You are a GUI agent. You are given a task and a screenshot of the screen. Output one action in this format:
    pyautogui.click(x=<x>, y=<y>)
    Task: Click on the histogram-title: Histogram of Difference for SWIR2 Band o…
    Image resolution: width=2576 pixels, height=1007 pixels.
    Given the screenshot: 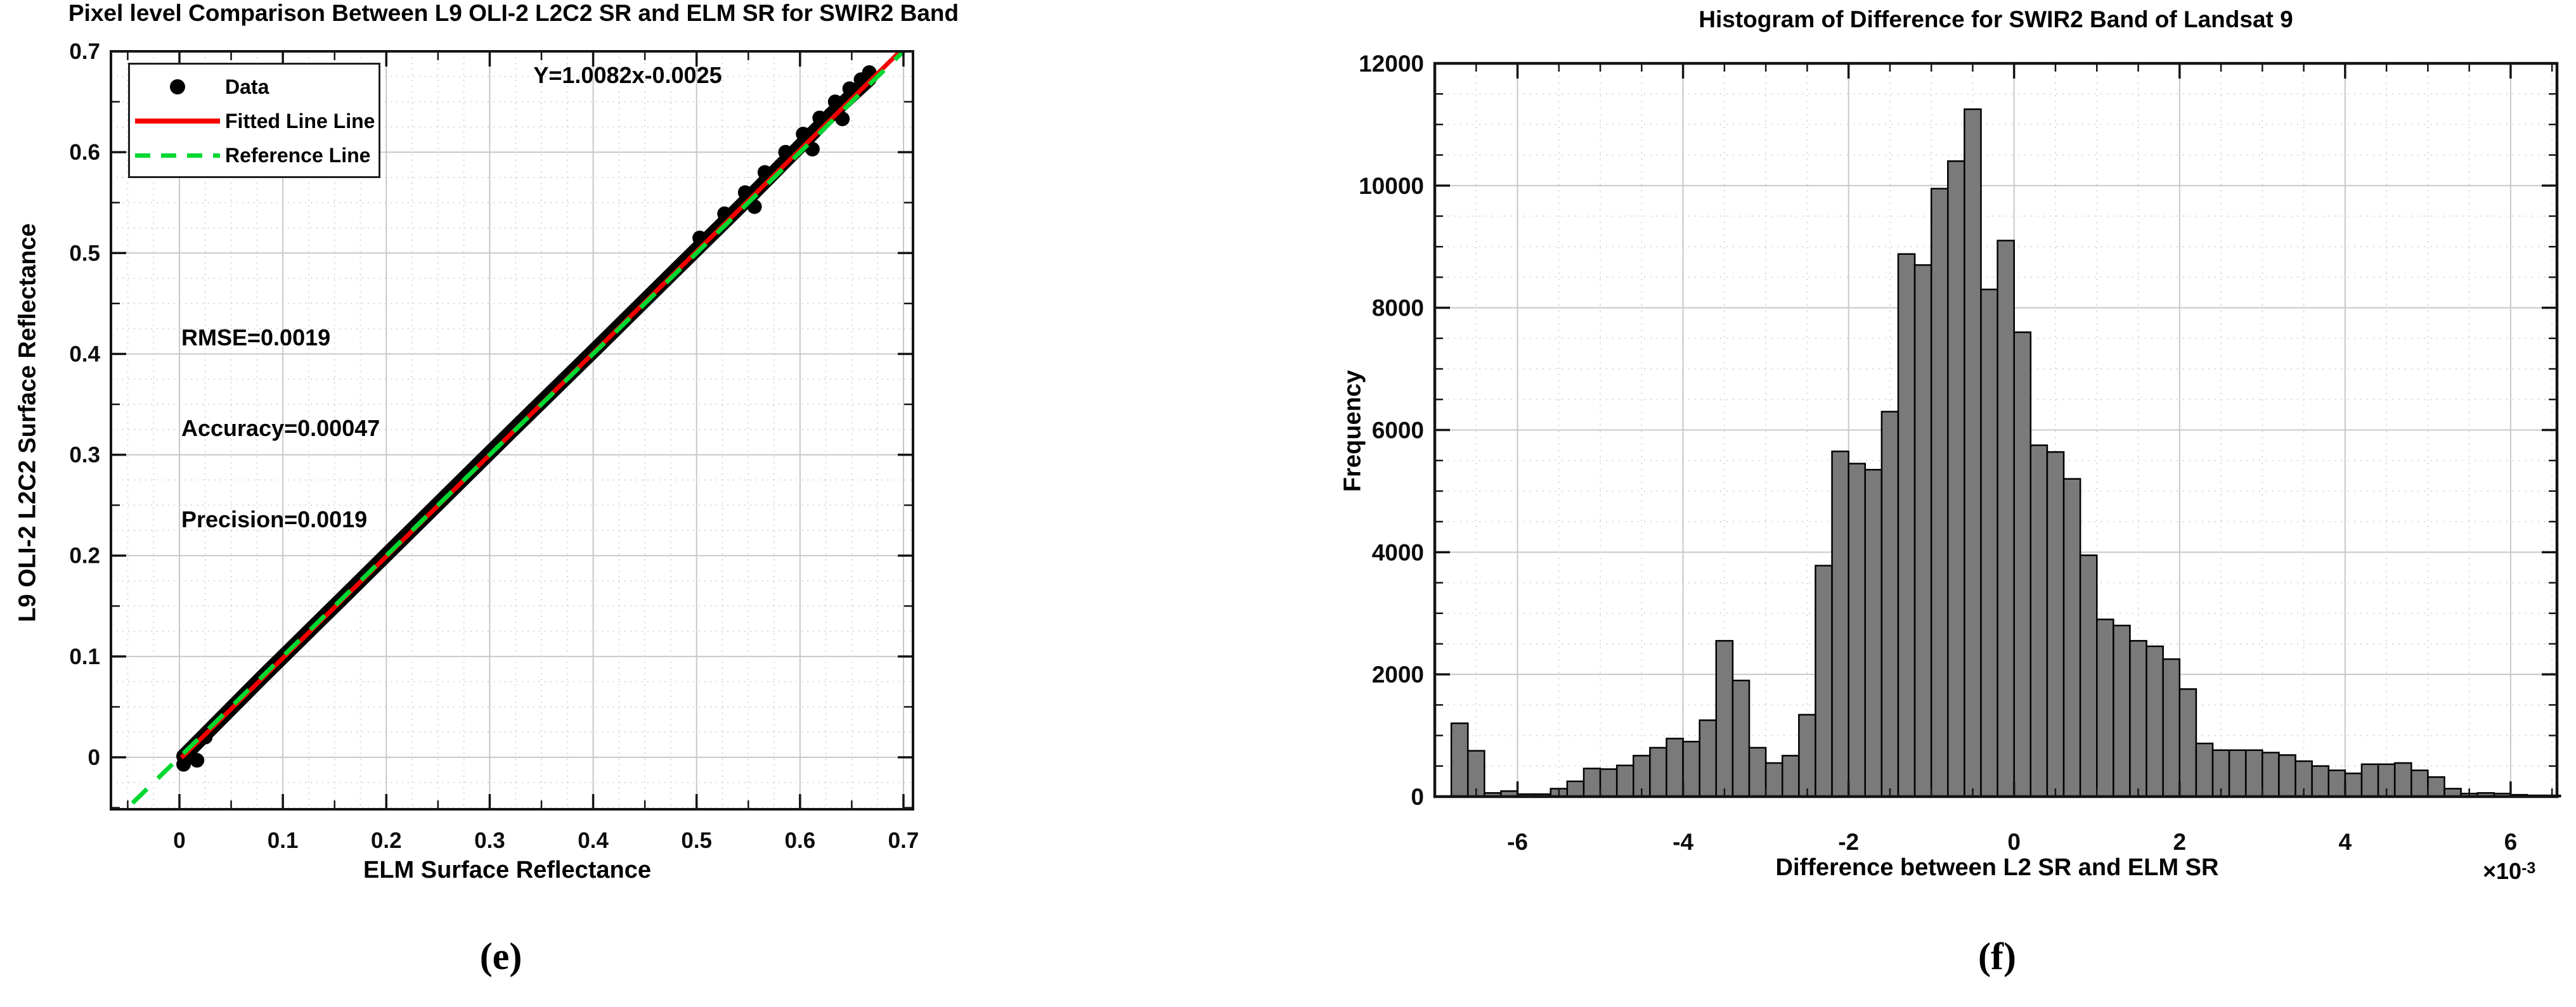 What is the action you would take?
    pyautogui.click(x=1996, y=19)
    